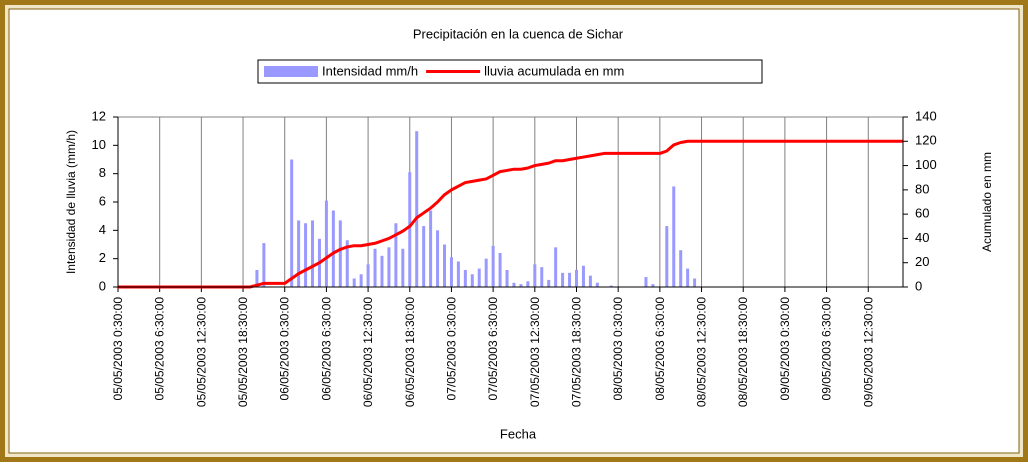 This screenshot has width=1028, height=467. Describe the element at coordinates (926, 115) in the screenshot. I see `y2-tick-label: 140` at that location.